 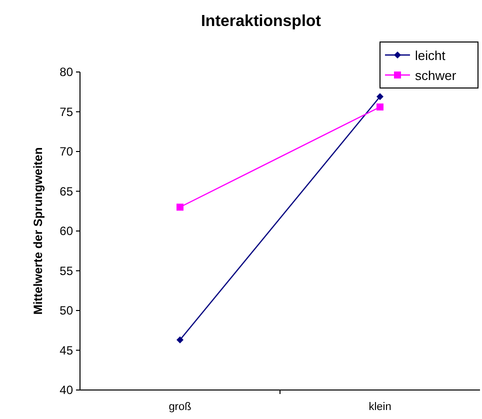 What do you see at coordinates (67, 350) in the screenshot?
I see `y-tick-label: 45` at bounding box center [67, 350].